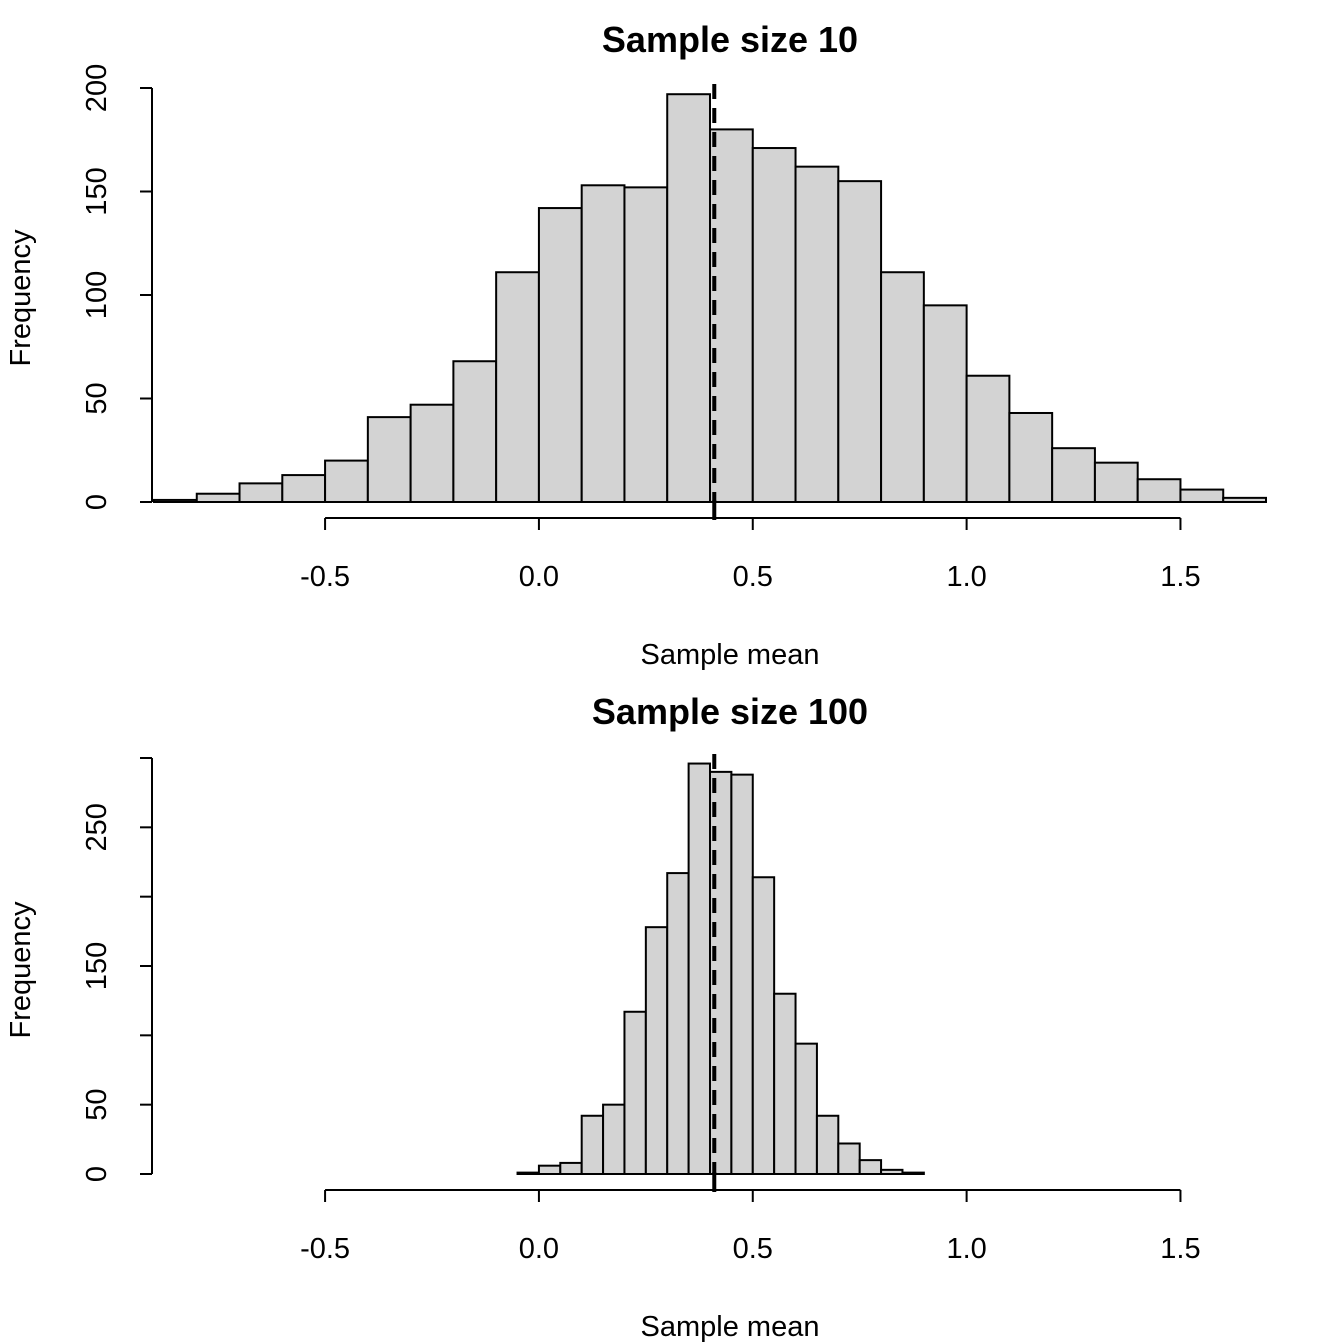  Describe the element at coordinates (117, 287) in the screenshot. I see `y-axis: 0 50 100 150 200` at that location.